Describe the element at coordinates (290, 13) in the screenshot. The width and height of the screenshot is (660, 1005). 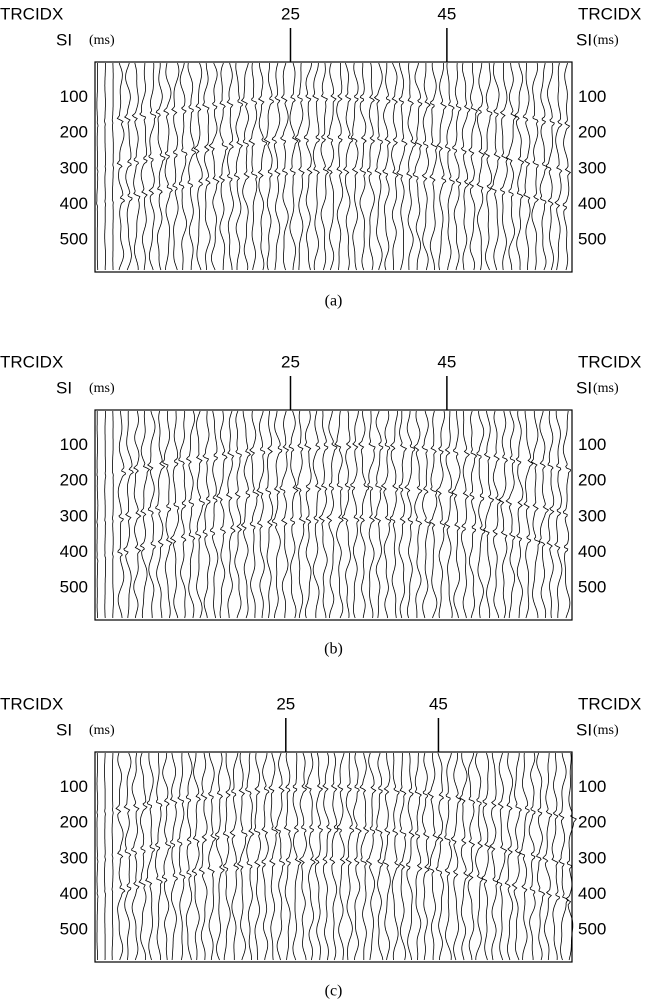
I see `x-tick-label: 25` at that location.